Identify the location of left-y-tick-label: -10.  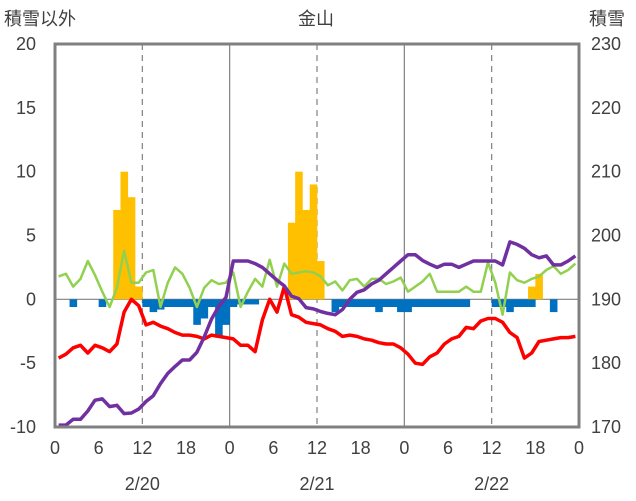
(23, 427).